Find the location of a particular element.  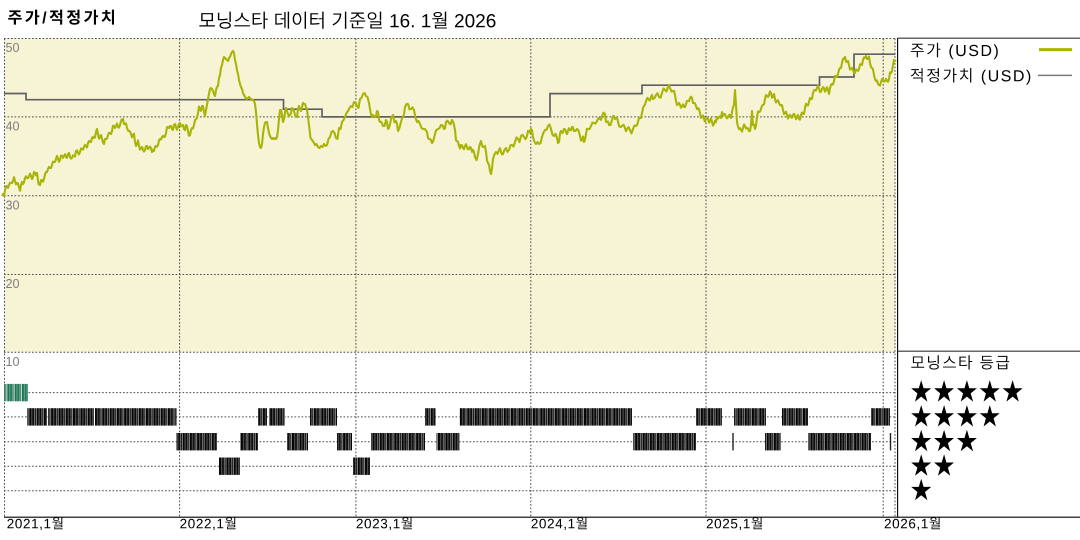

svg-text: 40 is located at coordinates (13, 127).